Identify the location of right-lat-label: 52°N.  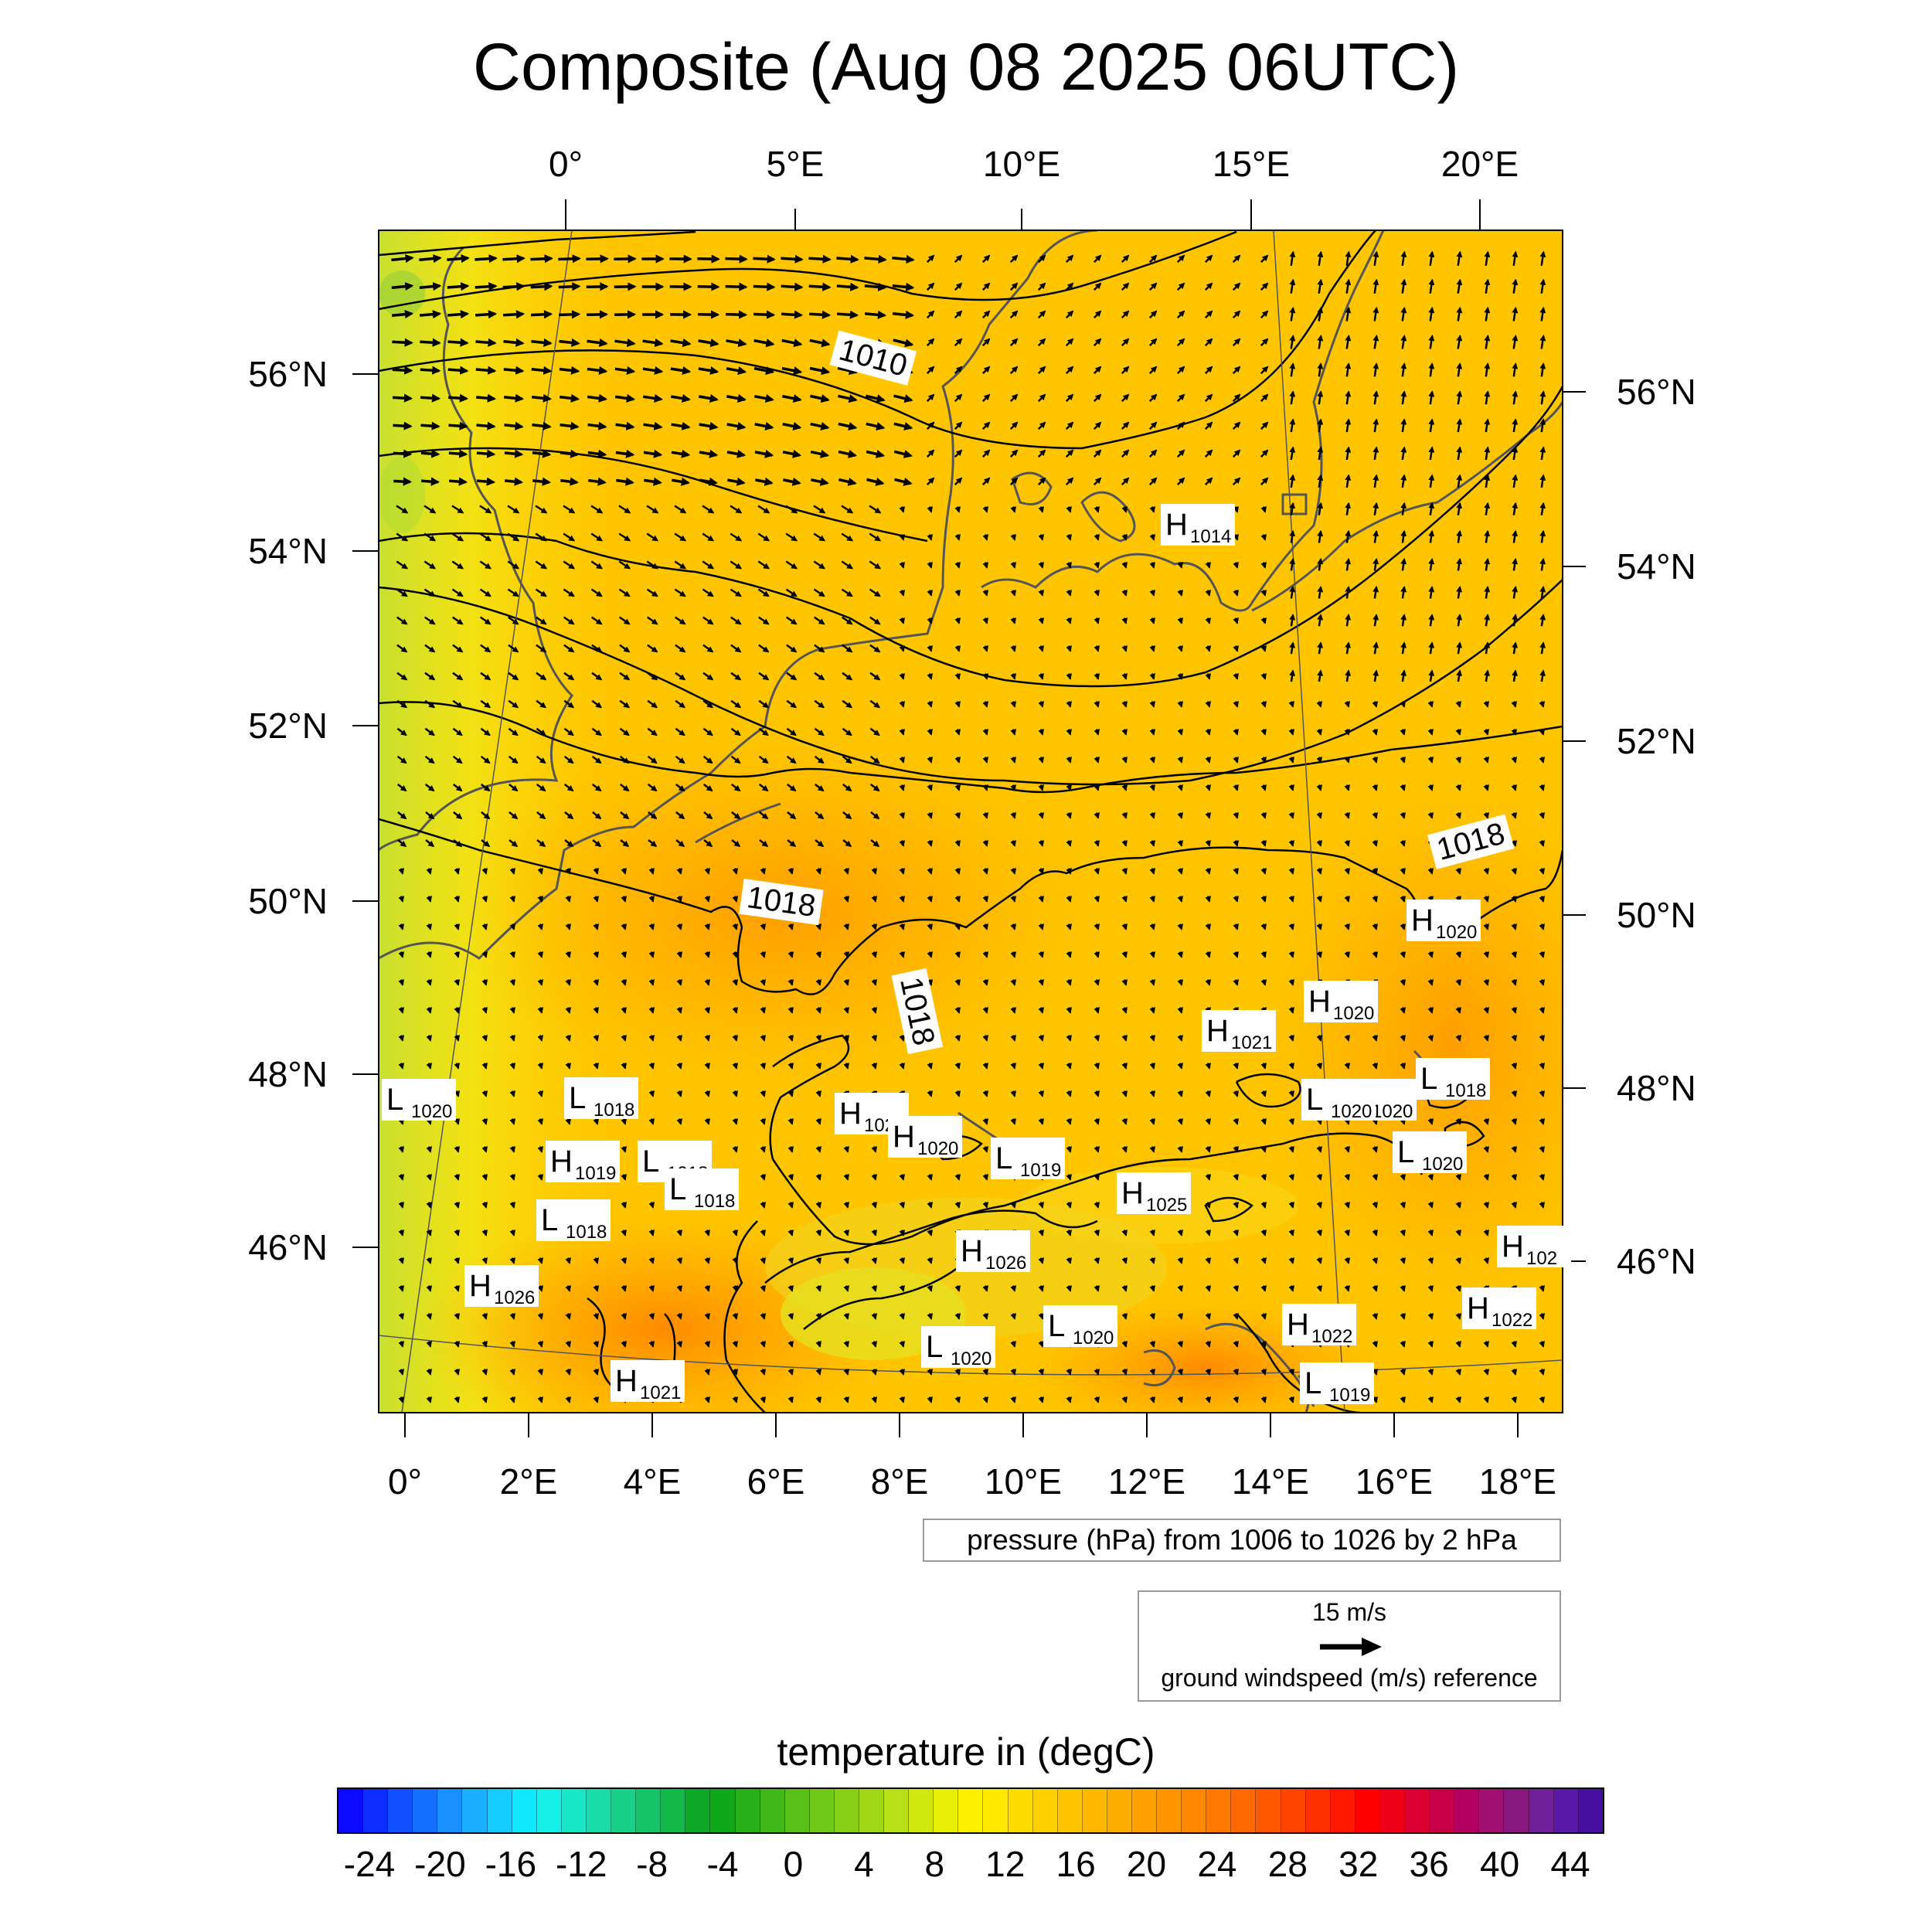
(1657, 741).